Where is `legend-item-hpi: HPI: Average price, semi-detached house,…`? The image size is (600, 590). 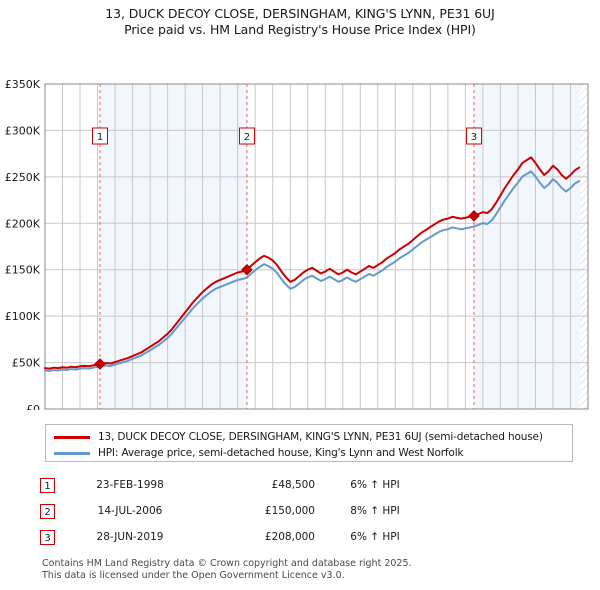 legend-item-hpi: HPI: Average price, semi-detached house,… is located at coordinates (309, 453).